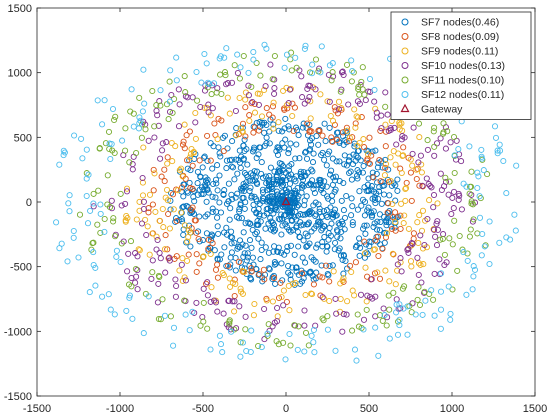  I want to click on legend-marker, so click(405, 94).